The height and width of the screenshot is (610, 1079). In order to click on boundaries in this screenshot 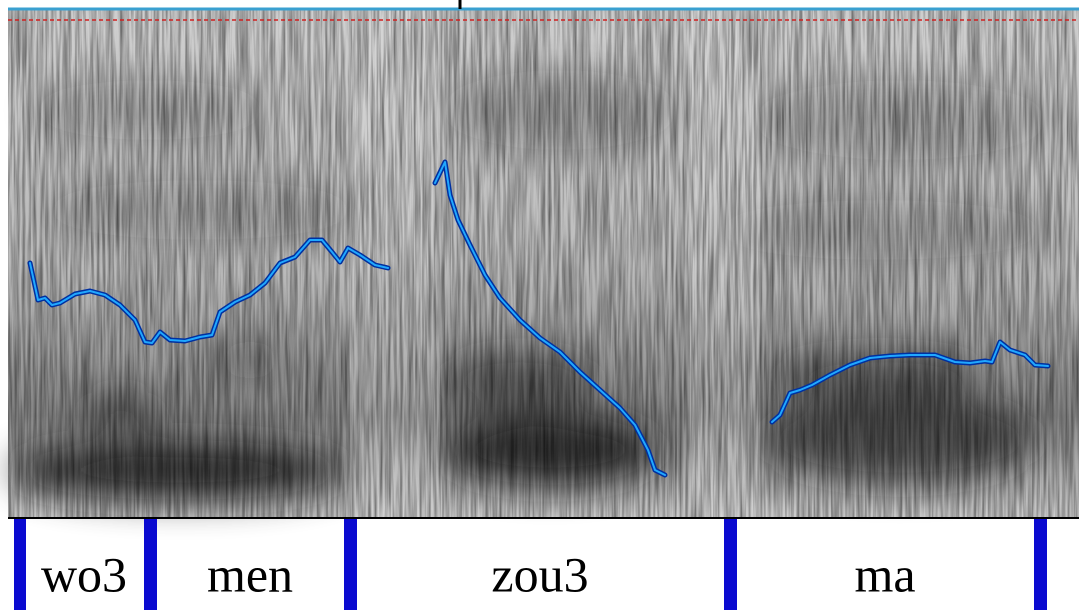, I will do `click(530, 564)`.